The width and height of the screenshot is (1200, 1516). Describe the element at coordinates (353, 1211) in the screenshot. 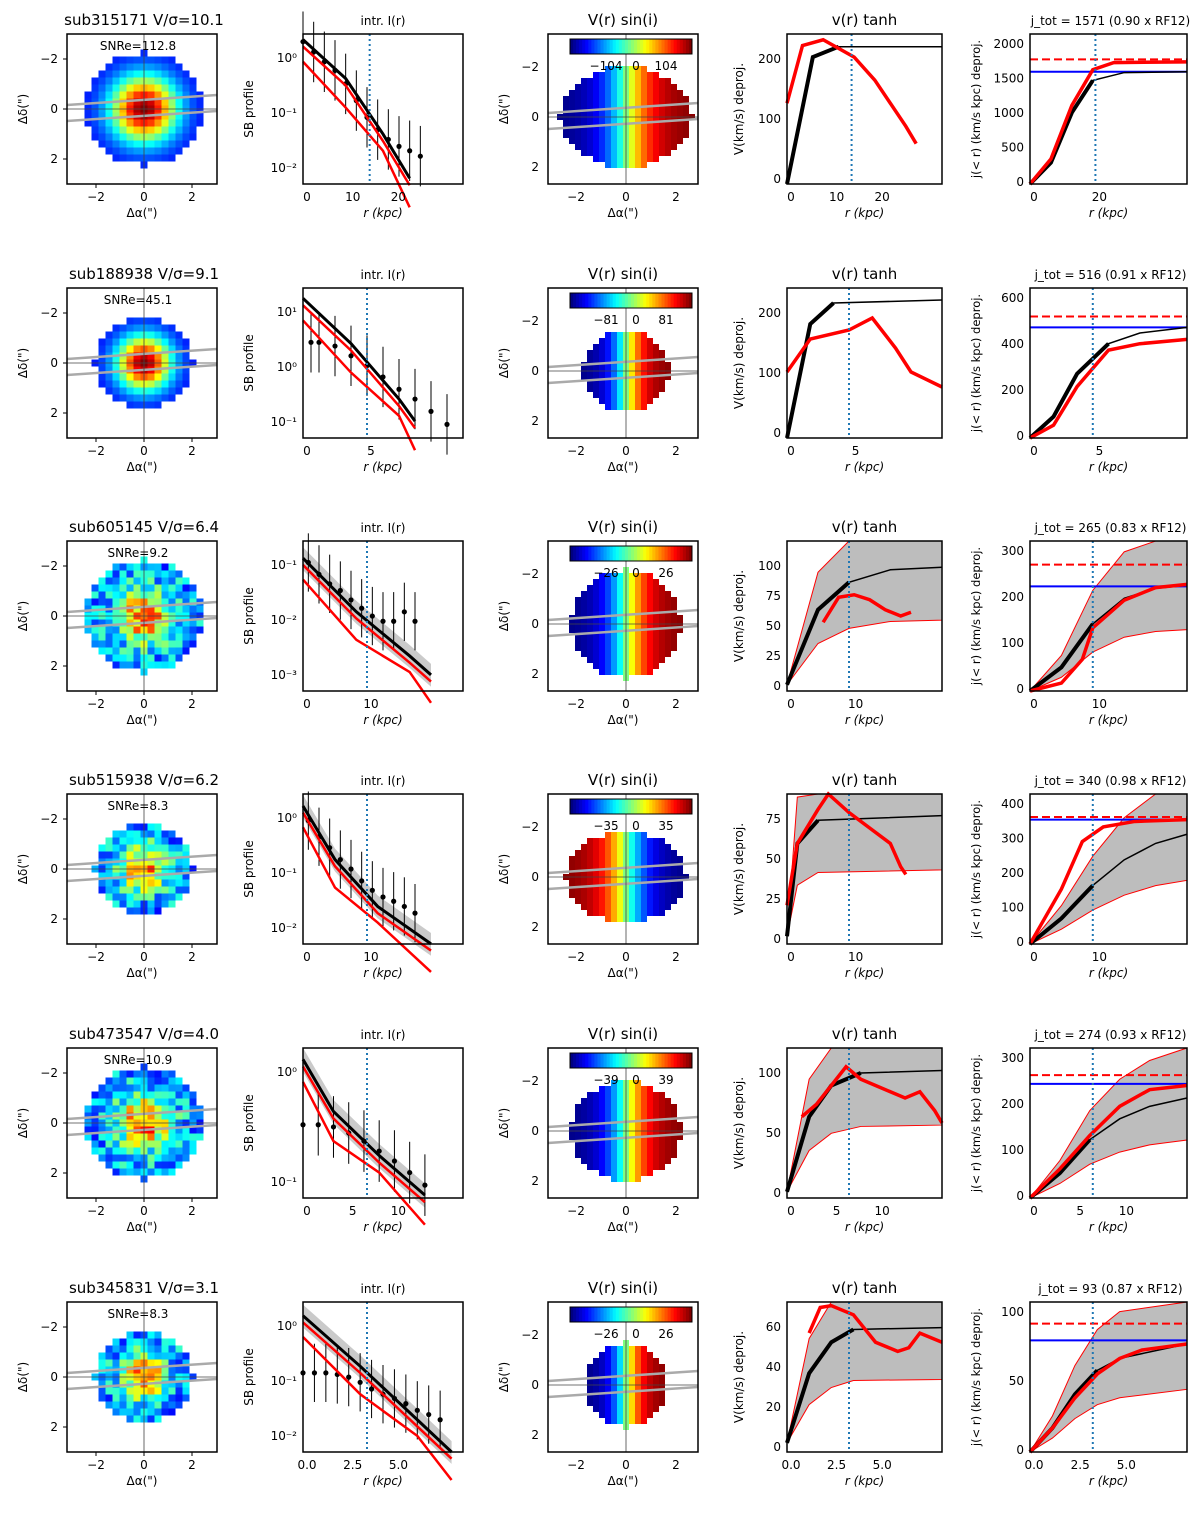

I see `tick-label: 5` at that location.